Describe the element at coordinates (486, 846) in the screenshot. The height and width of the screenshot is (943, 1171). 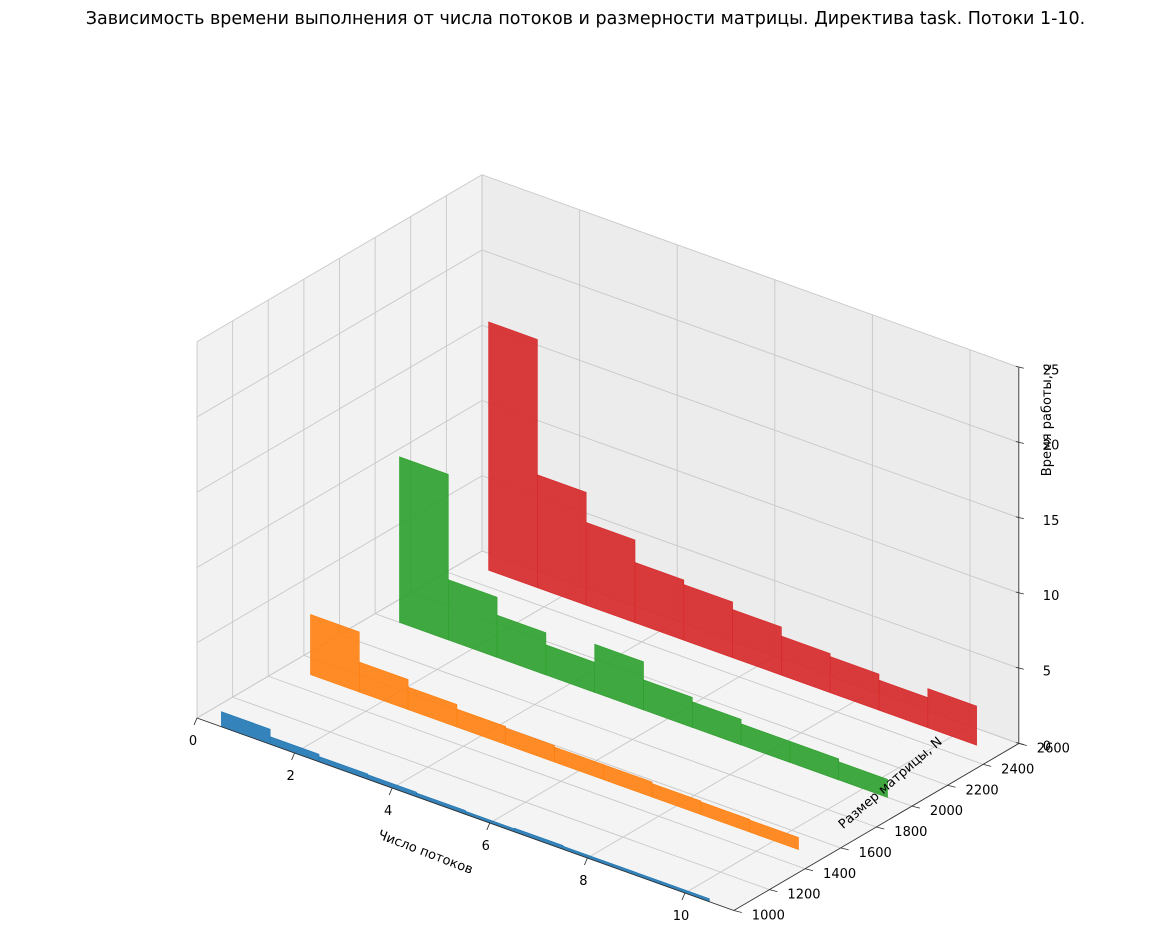
I see `x-tick-label: 6` at that location.